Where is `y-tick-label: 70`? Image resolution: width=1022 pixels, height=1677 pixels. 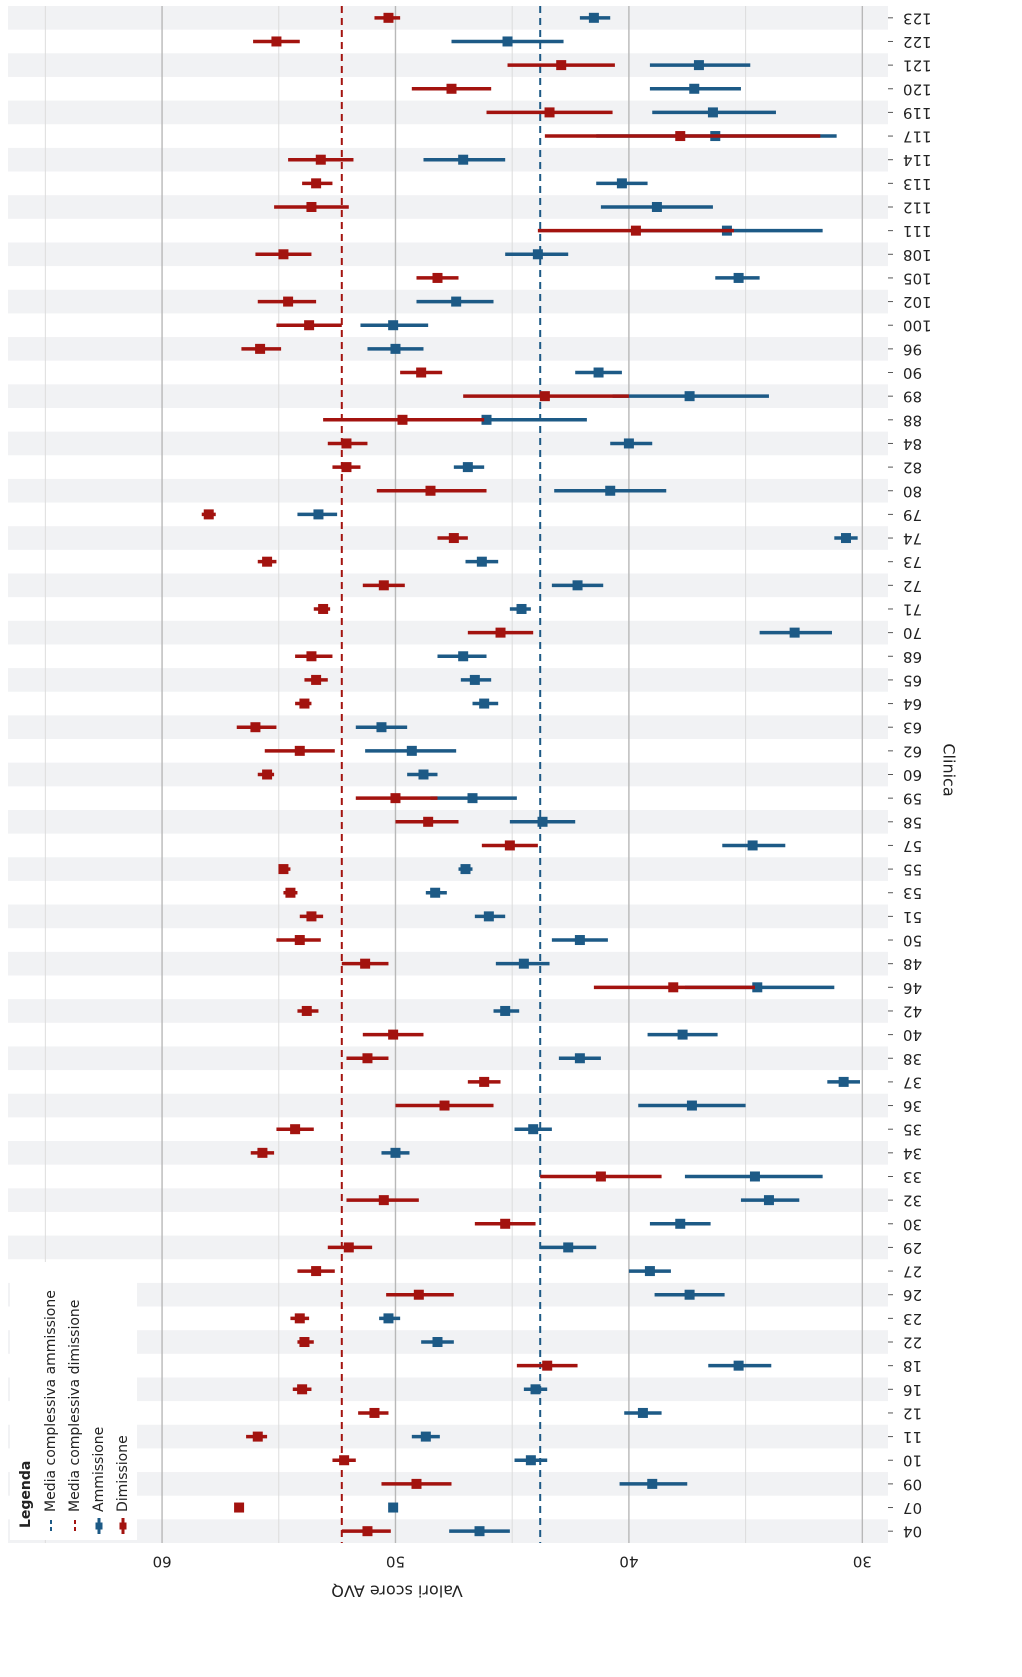 y-tick-label: 70 is located at coordinates (912, 633).